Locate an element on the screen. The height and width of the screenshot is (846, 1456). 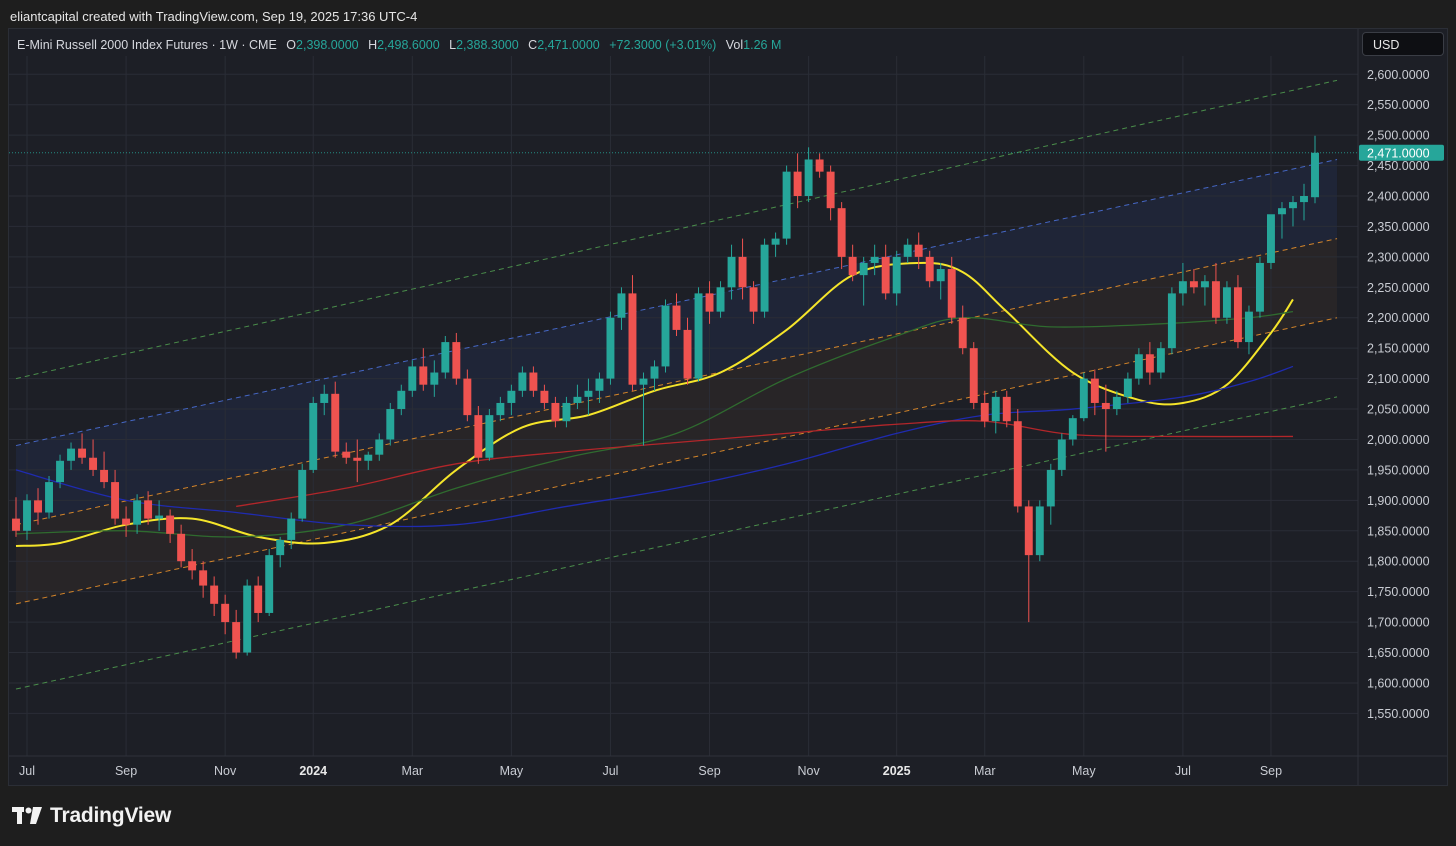
currency-button: USD is located at coordinates (1403, 44).